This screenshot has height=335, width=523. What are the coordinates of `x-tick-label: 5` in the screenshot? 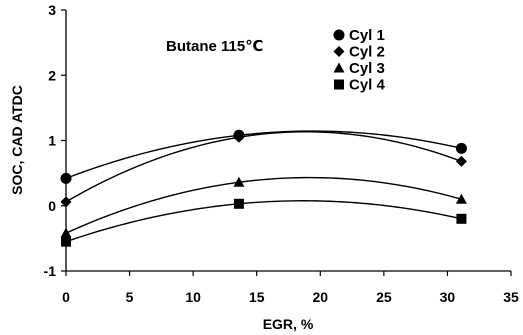 It's located at (130, 297).